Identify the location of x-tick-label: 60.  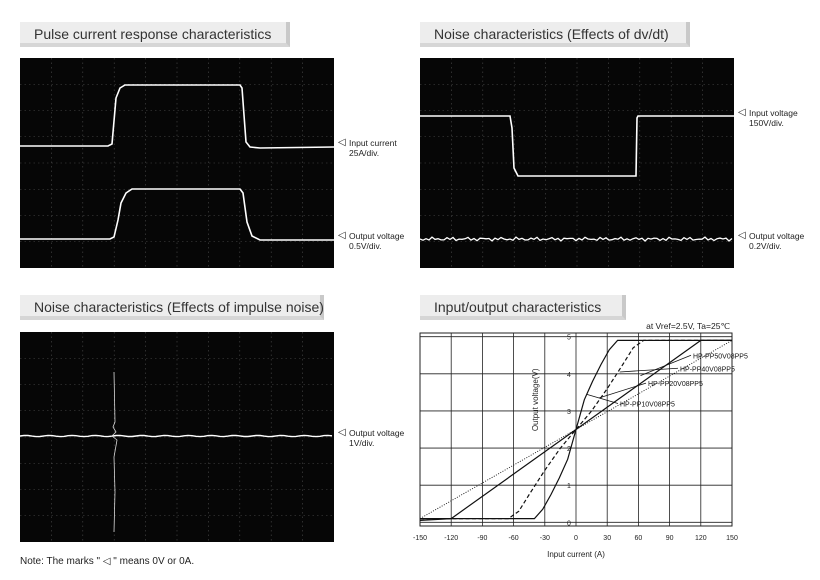
(639, 538).